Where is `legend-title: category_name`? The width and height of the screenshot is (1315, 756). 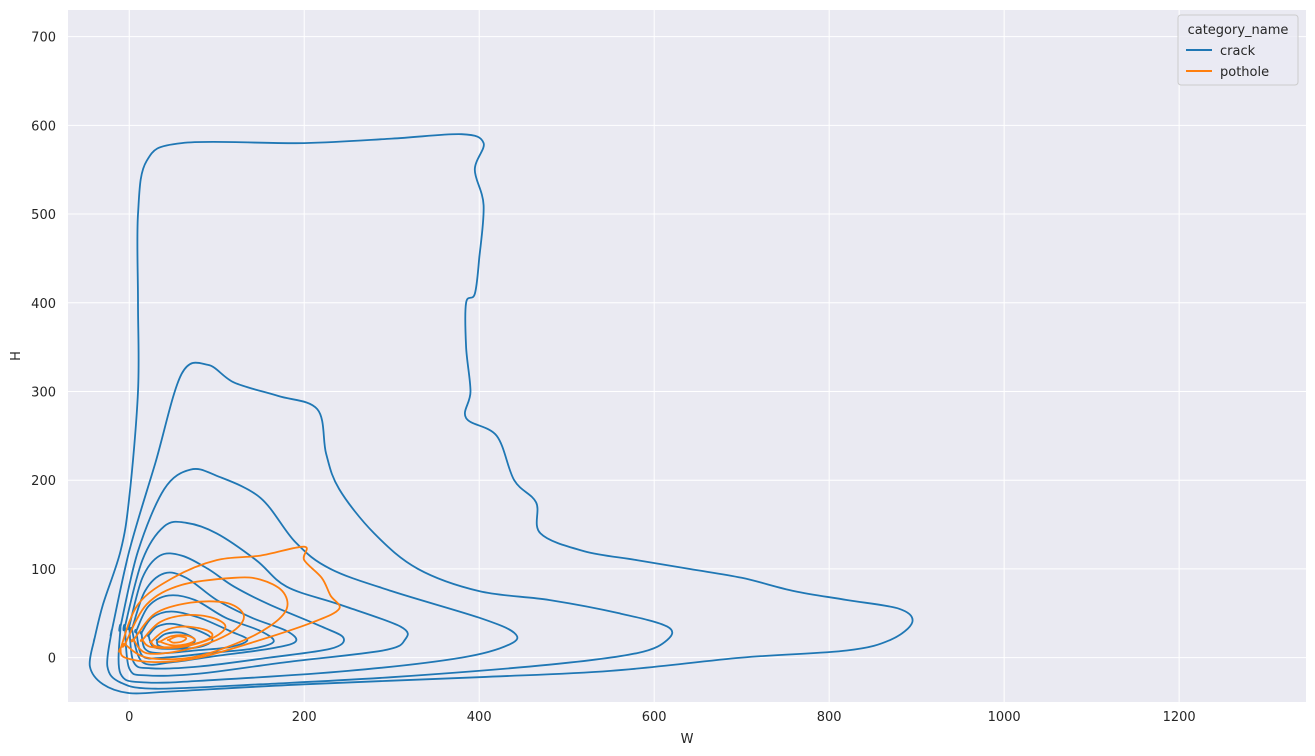 legend-title: category_name is located at coordinates (1238, 30).